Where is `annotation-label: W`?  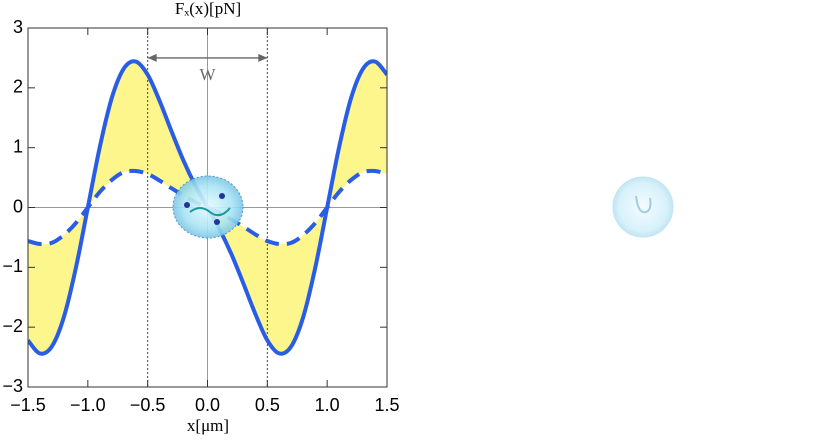 annotation-label: W is located at coordinates (207, 74).